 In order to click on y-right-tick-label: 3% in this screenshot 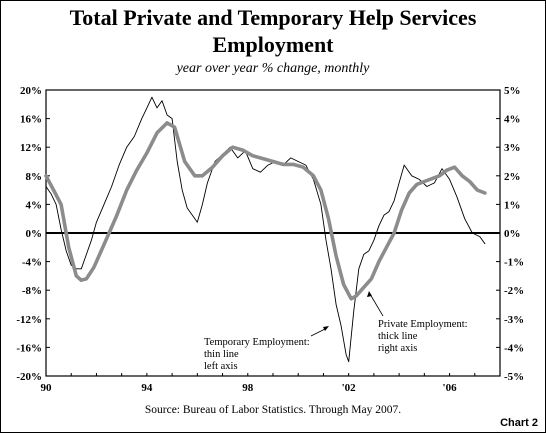, I will do `click(512, 148)`.